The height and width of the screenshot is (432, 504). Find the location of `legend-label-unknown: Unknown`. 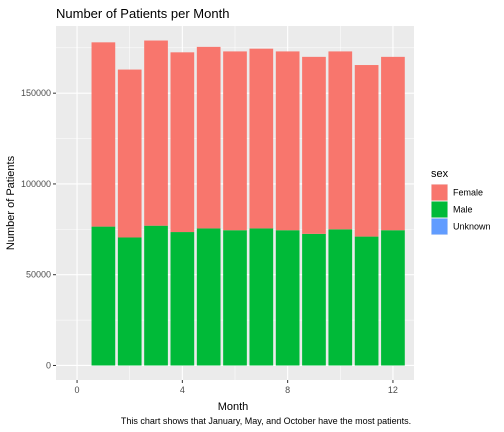

legend-label-unknown: Unknown is located at coordinates (472, 227).